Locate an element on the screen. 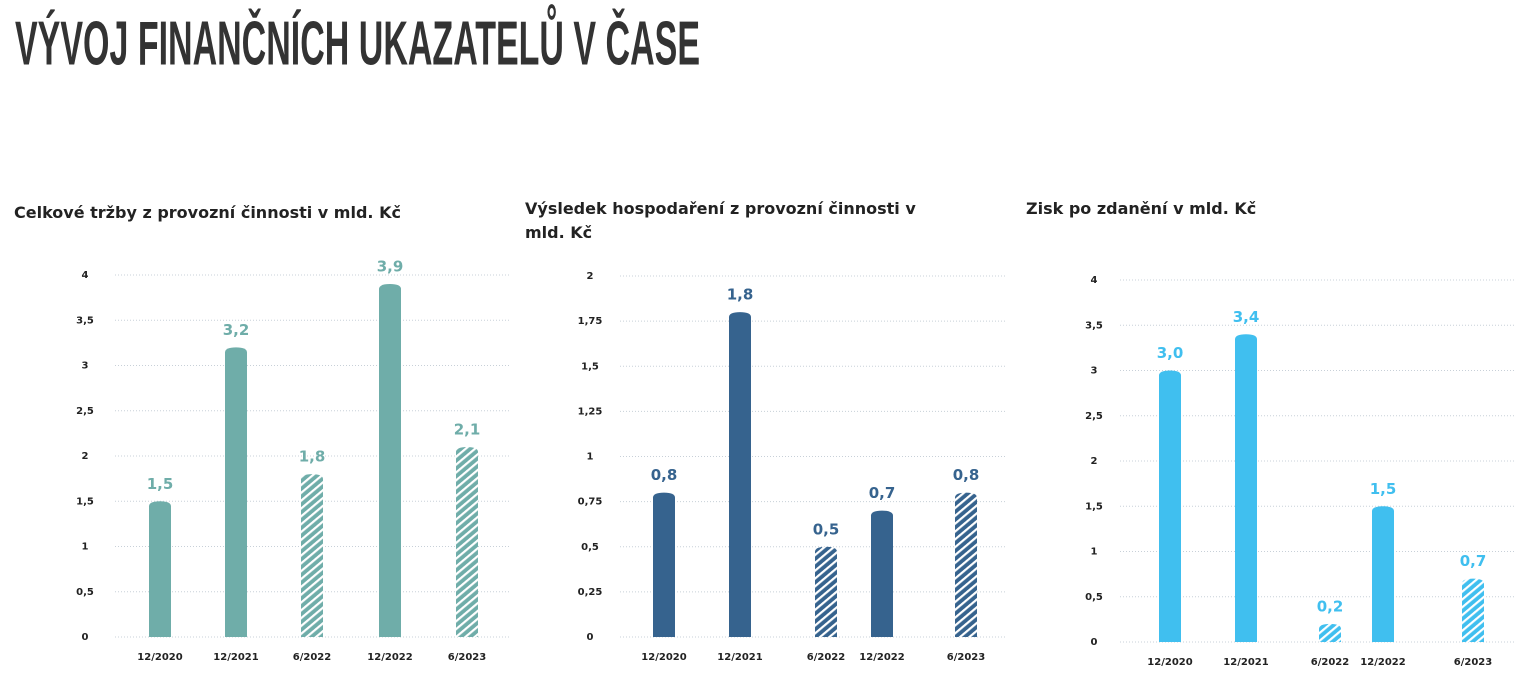 The image size is (1520, 680). y-tick-label: 0,25 is located at coordinates (590, 592).